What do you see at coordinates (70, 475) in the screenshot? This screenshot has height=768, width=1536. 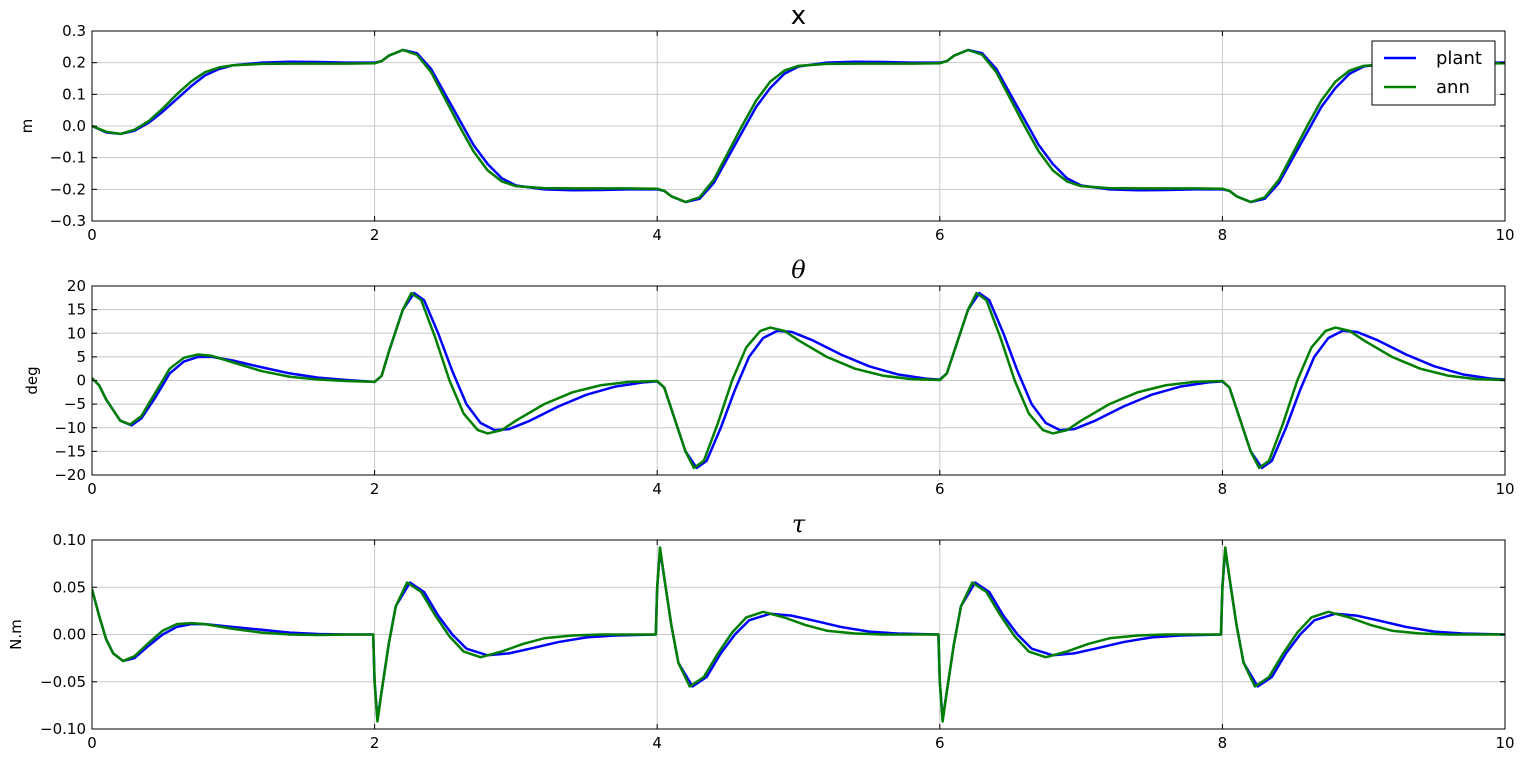 I see `y-tick-label: −20` at bounding box center [70, 475].